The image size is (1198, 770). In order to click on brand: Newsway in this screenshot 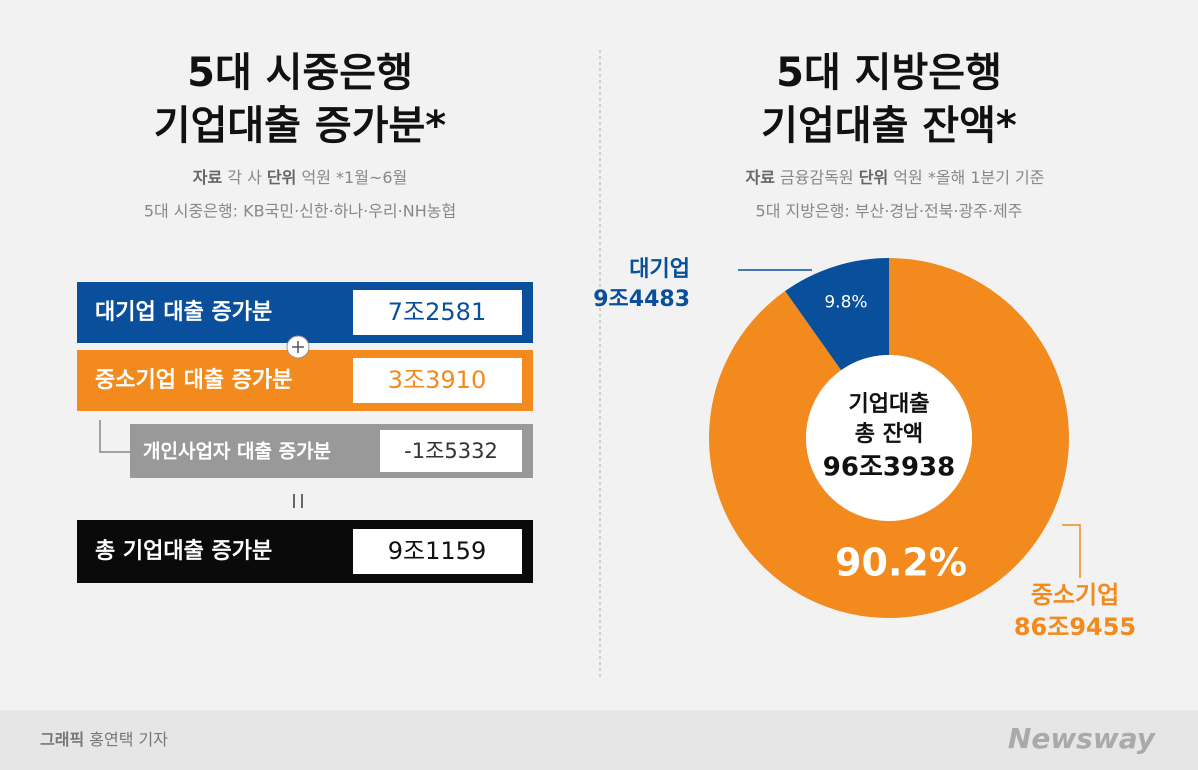, I will do `click(1082, 738)`.